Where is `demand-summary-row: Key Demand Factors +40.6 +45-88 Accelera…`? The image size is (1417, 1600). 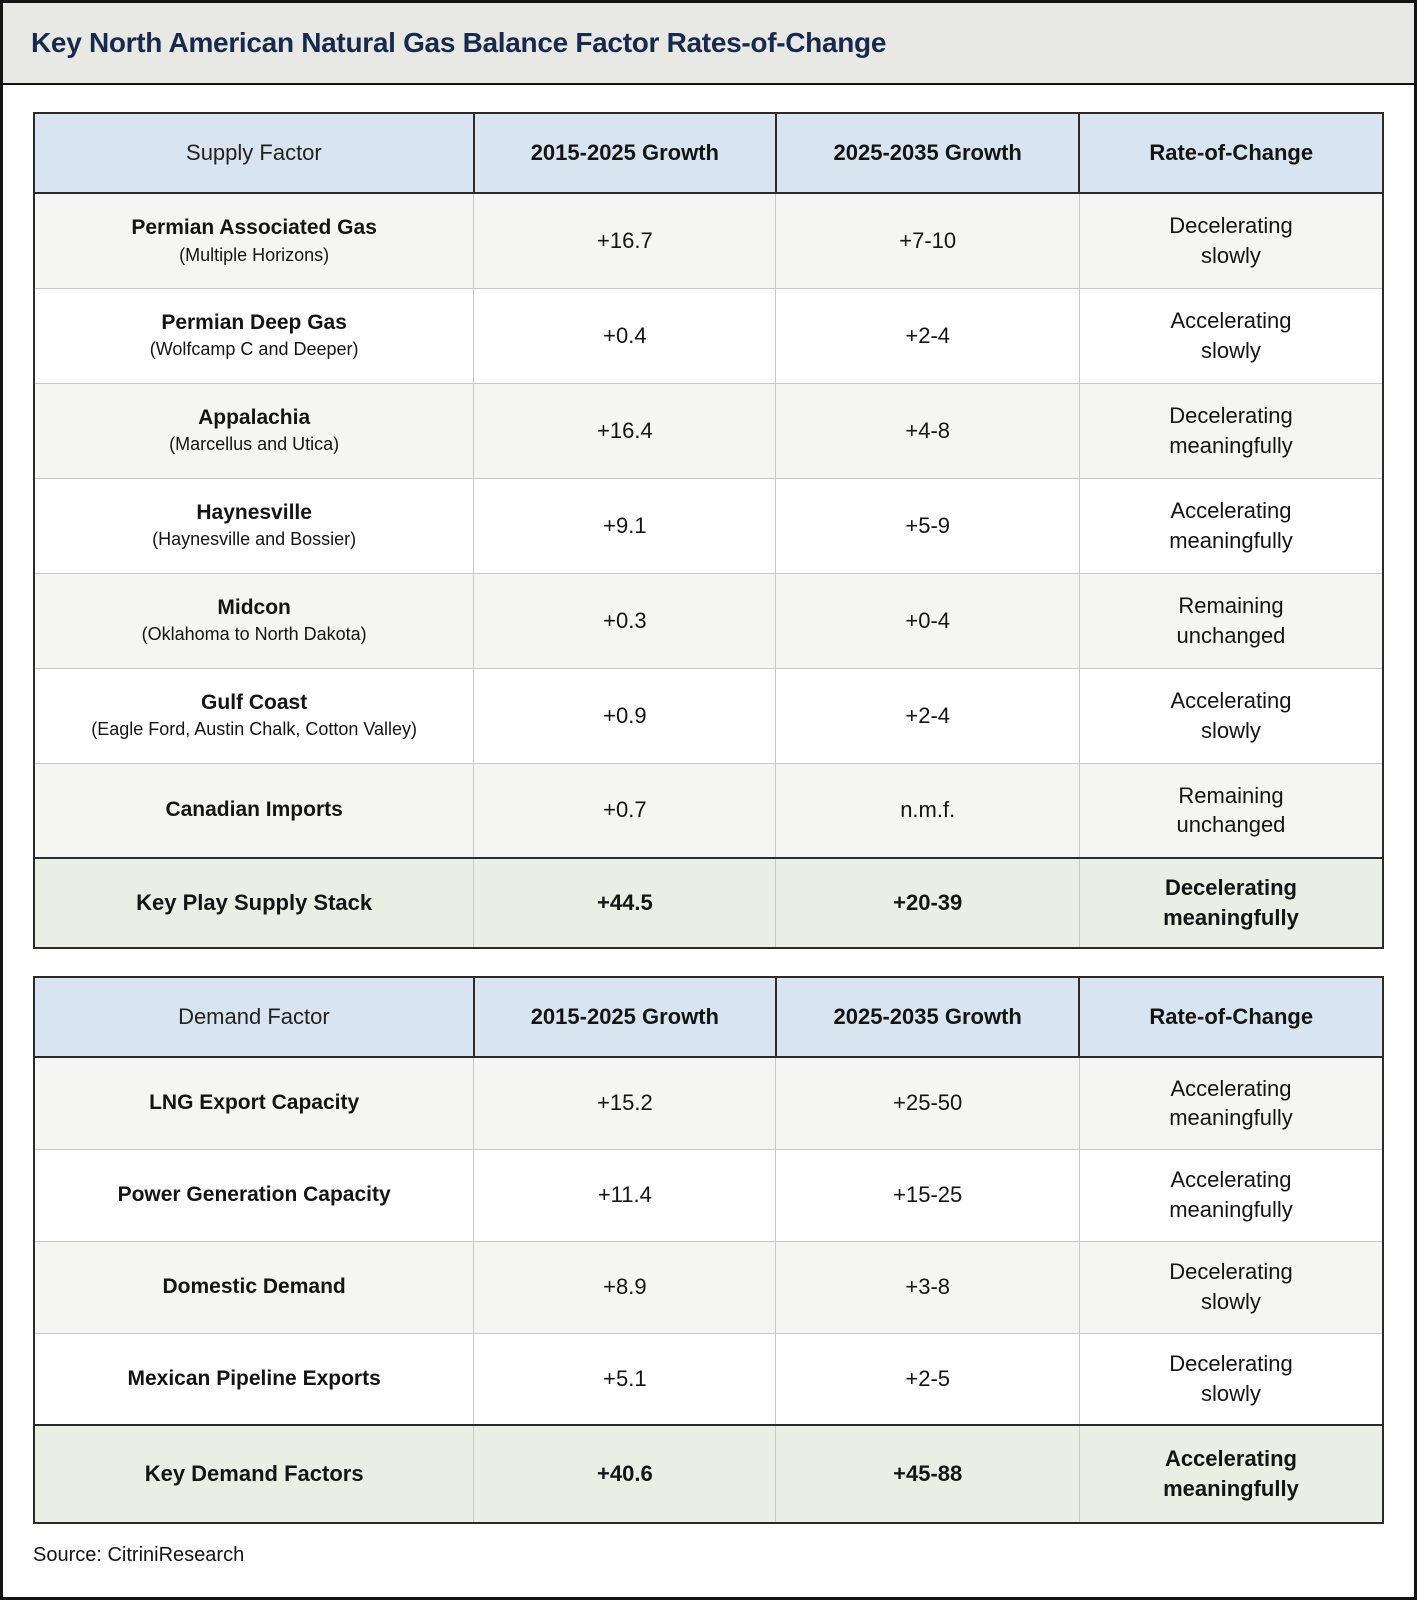 demand-summary-row: Key Demand Factors +40.6 +45-88 Accelera… is located at coordinates (708, 1474).